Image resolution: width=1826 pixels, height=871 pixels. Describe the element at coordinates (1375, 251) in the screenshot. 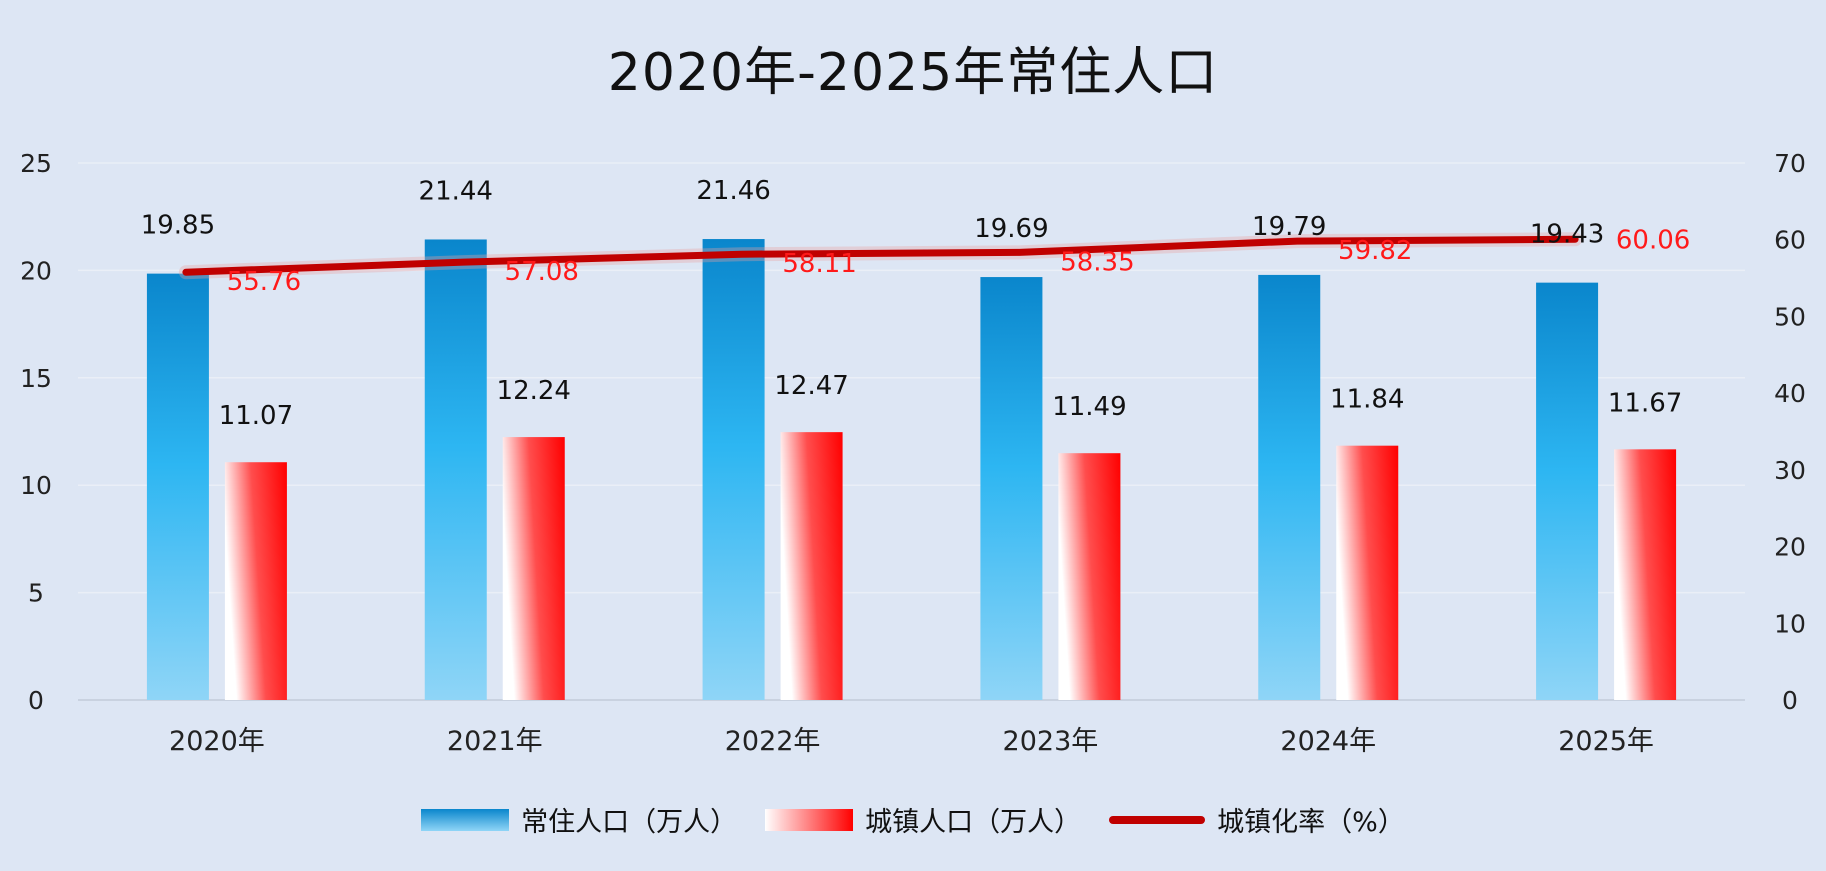

I see `data-label-urbanization-rate: 59.82` at that location.